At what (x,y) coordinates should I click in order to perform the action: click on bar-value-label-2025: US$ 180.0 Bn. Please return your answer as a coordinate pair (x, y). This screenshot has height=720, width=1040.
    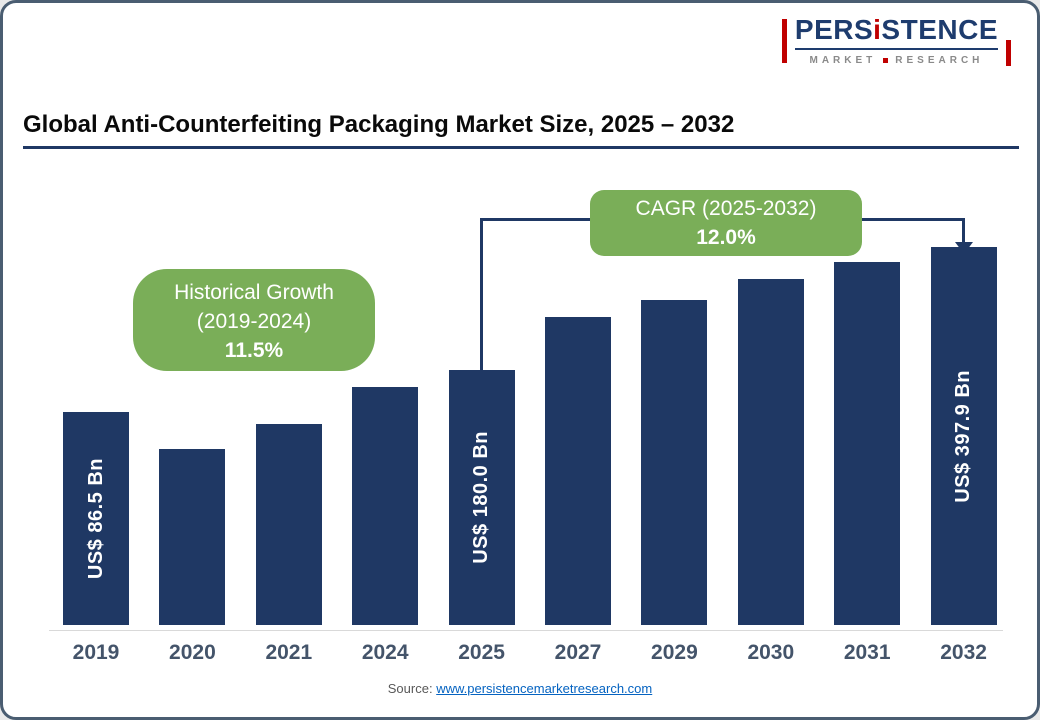
    Looking at the image, I should click on (481, 497).